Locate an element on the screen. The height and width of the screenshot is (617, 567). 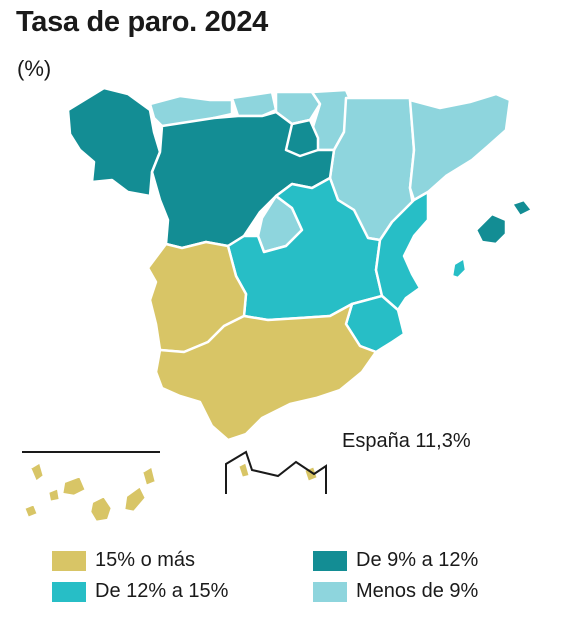
region-baleares-menorca is located at coordinates (522, 208).